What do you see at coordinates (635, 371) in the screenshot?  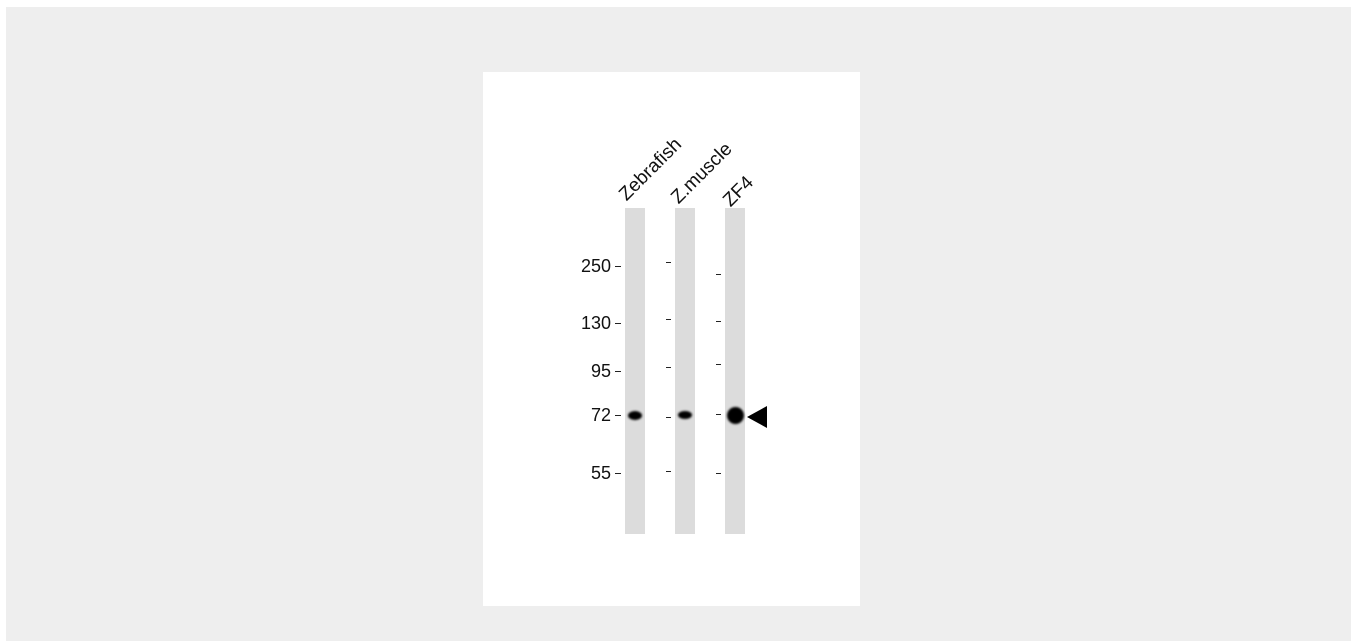 I see `lane-zebrafish` at bounding box center [635, 371].